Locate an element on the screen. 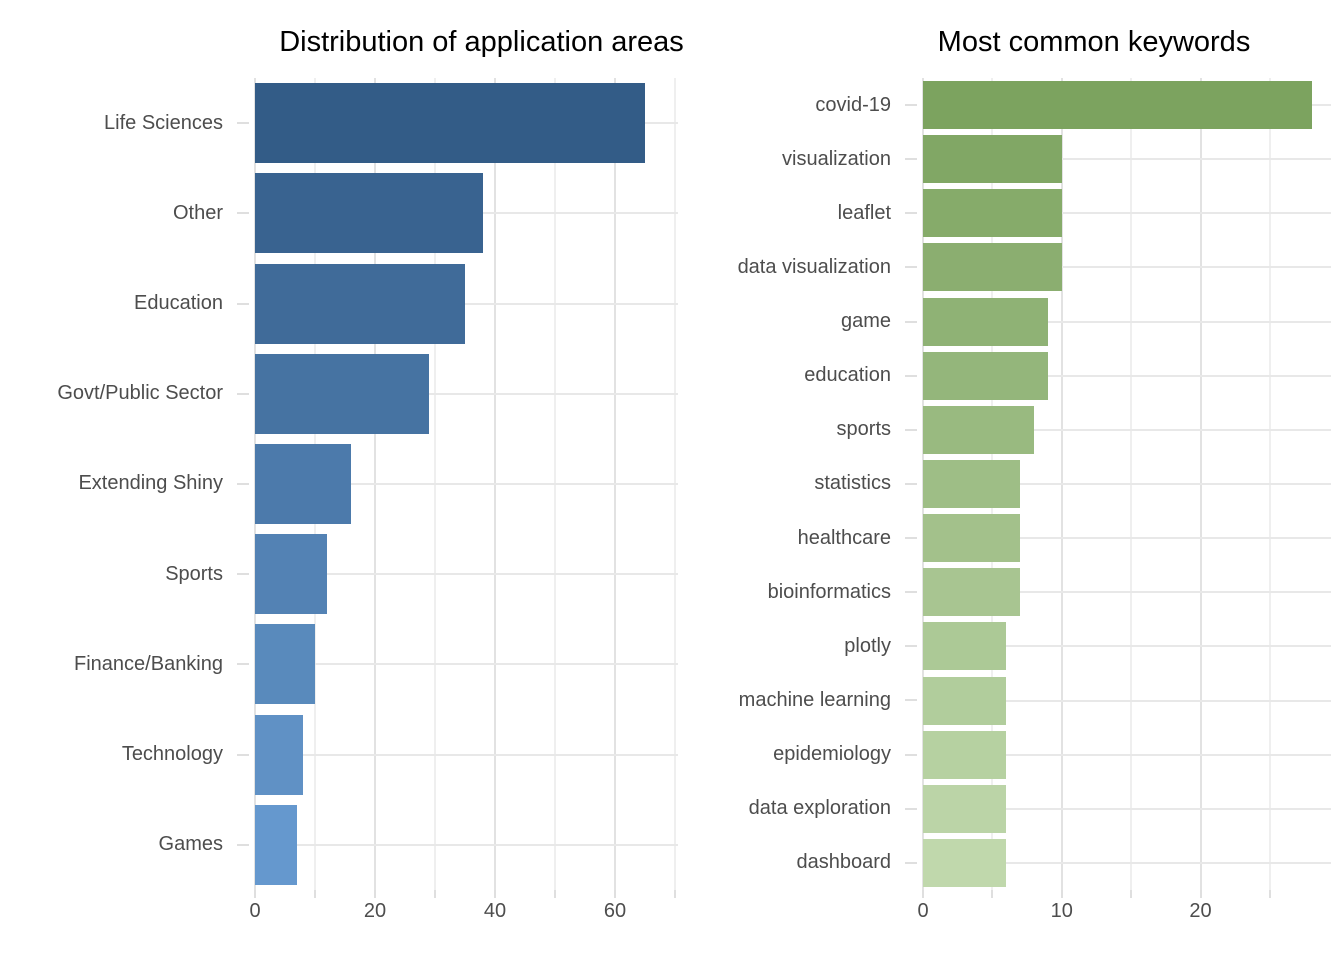 Image resolution: width=1344 pixels, height=960 pixels. gridline-y-games is located at coordinates (466, 844).